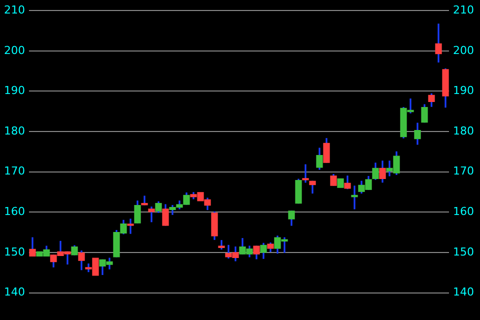  What do you see at coordinates (463, 50) in the screenshot?
I see `y2-tick-label: 200` at bounding box center [463, 50].